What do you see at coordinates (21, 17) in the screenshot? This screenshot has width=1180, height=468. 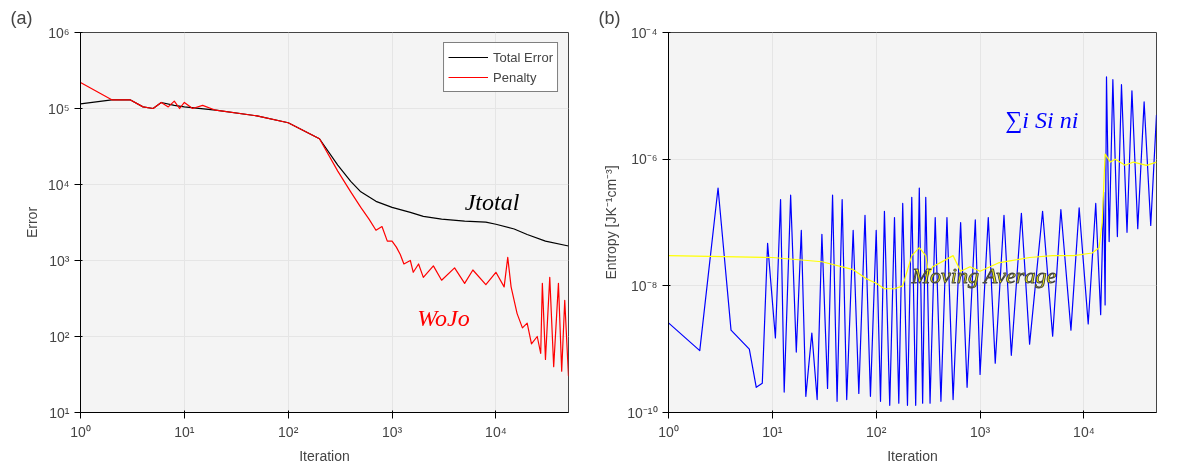 I see `chart-title: (a)` at bounding box center [21, 17].